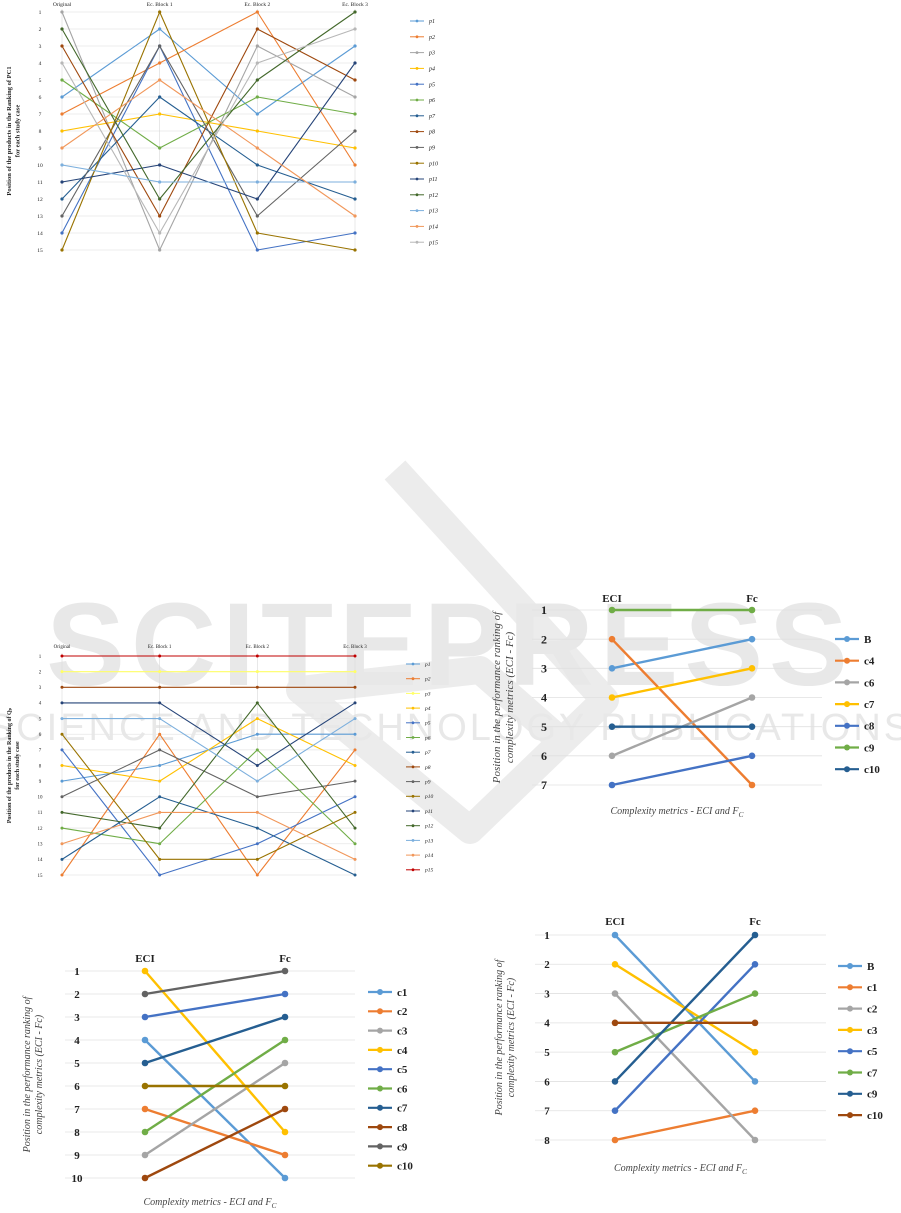  What do you see at coordinates (160, 5) in the screenshot?
I see `column-label: Ec. Block 1` at bounding box center [160, 5].